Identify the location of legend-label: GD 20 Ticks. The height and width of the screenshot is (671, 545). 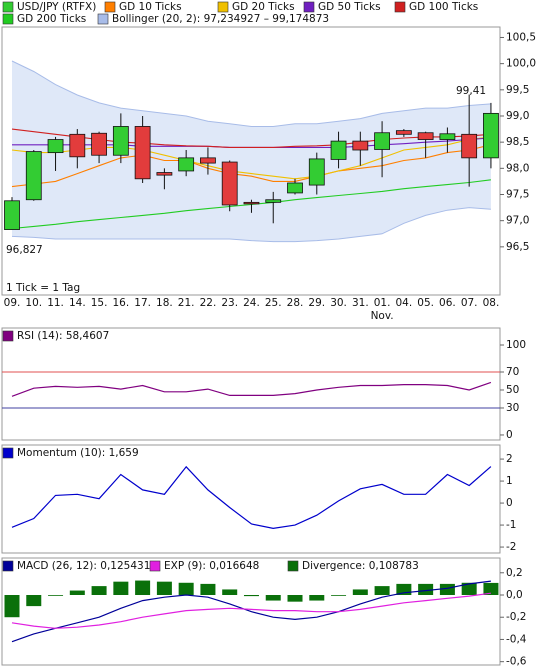
(263, 7).